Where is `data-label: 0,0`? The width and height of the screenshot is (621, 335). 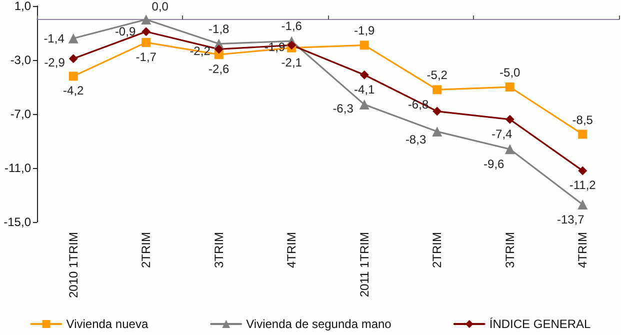
data-label: 0,0 is located at coordinates (160, 7).